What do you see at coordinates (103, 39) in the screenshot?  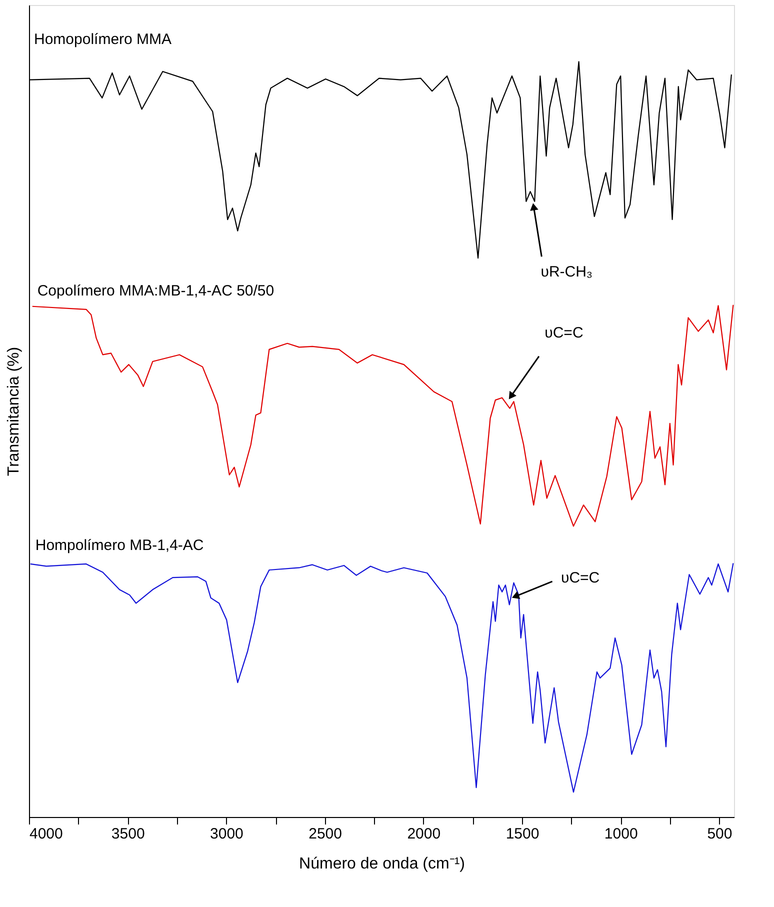 I see `series-label: Homopolímero MMA` at bounding box center [103, 39].